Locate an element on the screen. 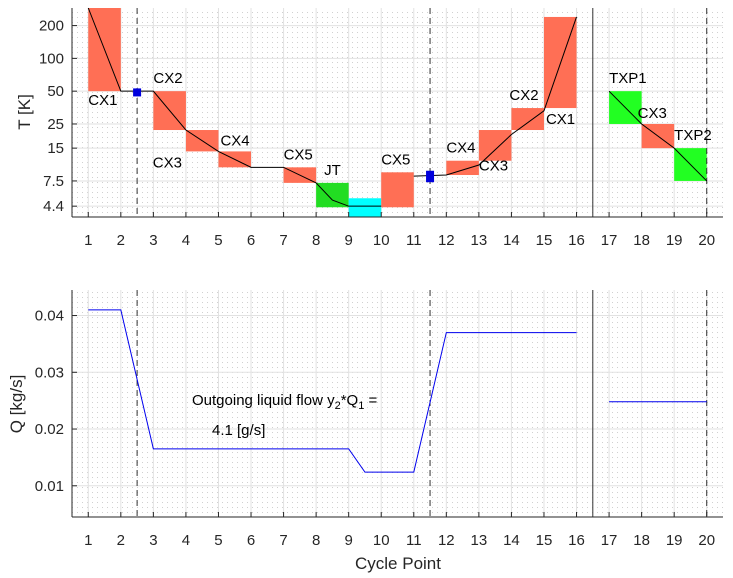  temperature-box-label: TXP1 is located at coordinates (628, 78).